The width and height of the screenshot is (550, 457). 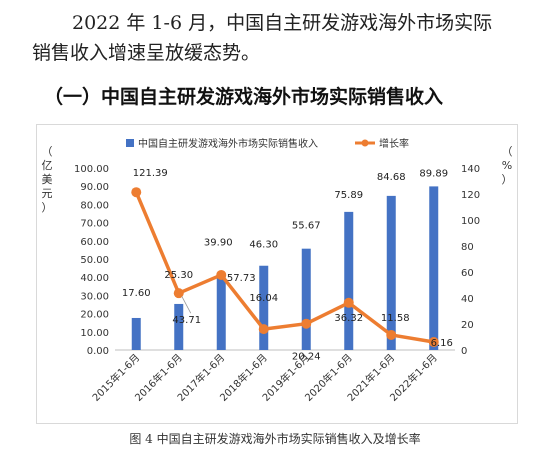 What do you see at coordinates (507, 179) in the screenshot?
I see `right-axis-title-char: ）` at bounding box center [507, 179].